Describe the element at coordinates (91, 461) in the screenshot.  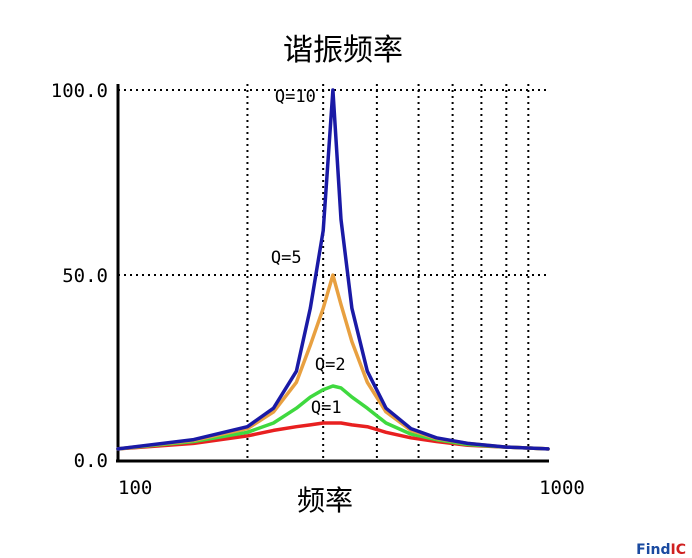
I see `y-tick-label: 0.0` at that location.